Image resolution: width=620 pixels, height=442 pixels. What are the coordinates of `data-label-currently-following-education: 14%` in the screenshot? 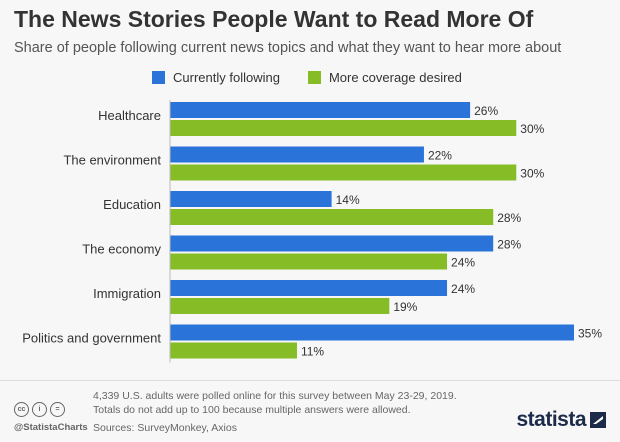 It's located at (348, 200).